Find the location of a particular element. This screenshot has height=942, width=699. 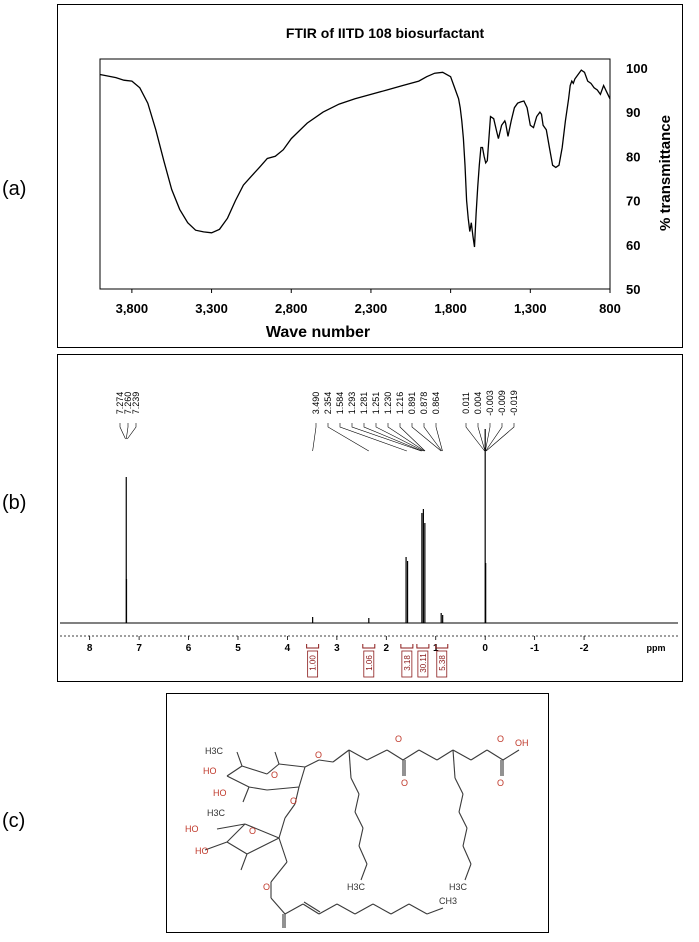

nmr-peak-label: 1.230 is located at coordinates (388, 403).